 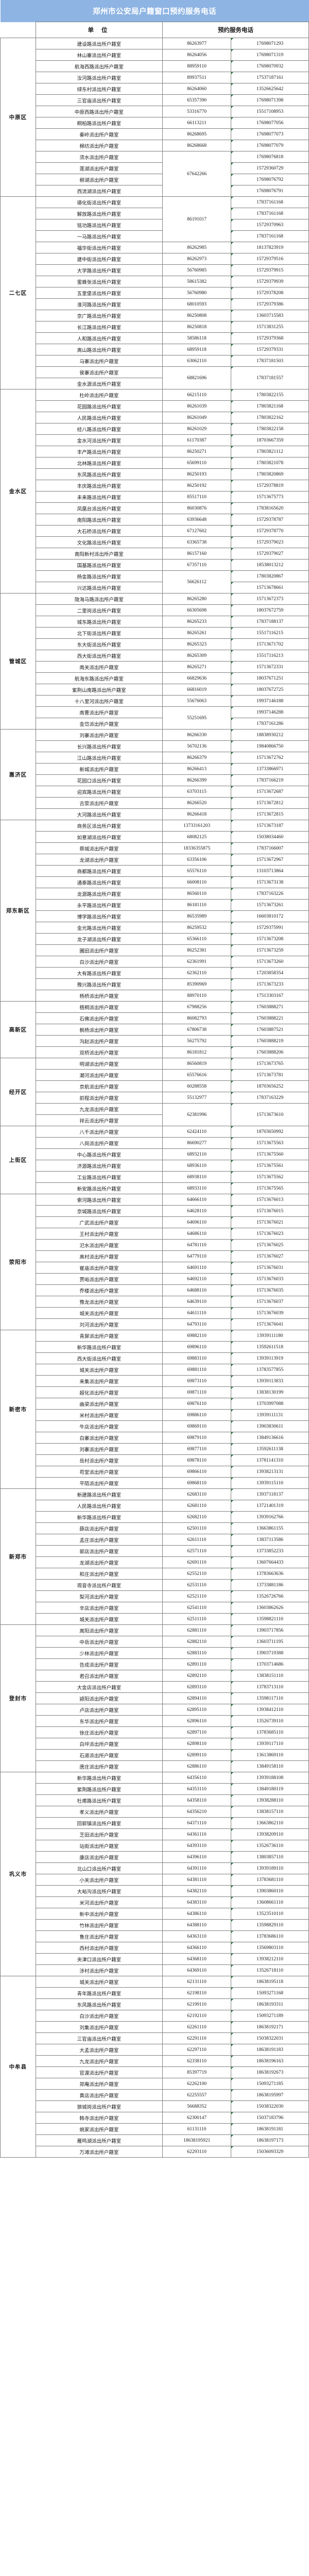 I want to click on fixed-phone-cell: 86261039, so click(x=197, y=406).